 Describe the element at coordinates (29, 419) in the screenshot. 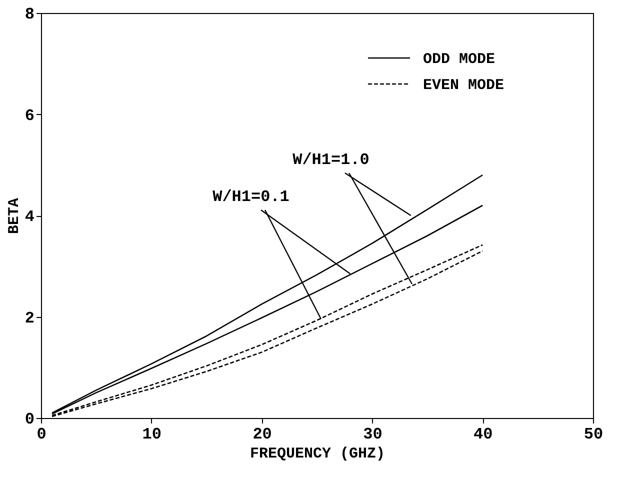

I see `y-tick-label: 0` at that location.